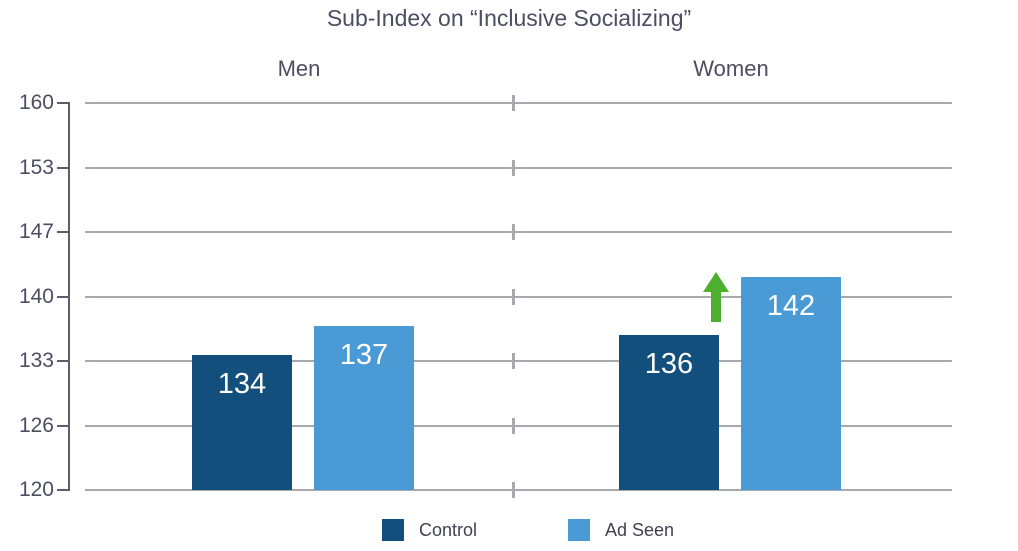  Describe the element at coordinates (364, 407) in the screenshot. I see `bar-men-ad-seen: 137` at that location.